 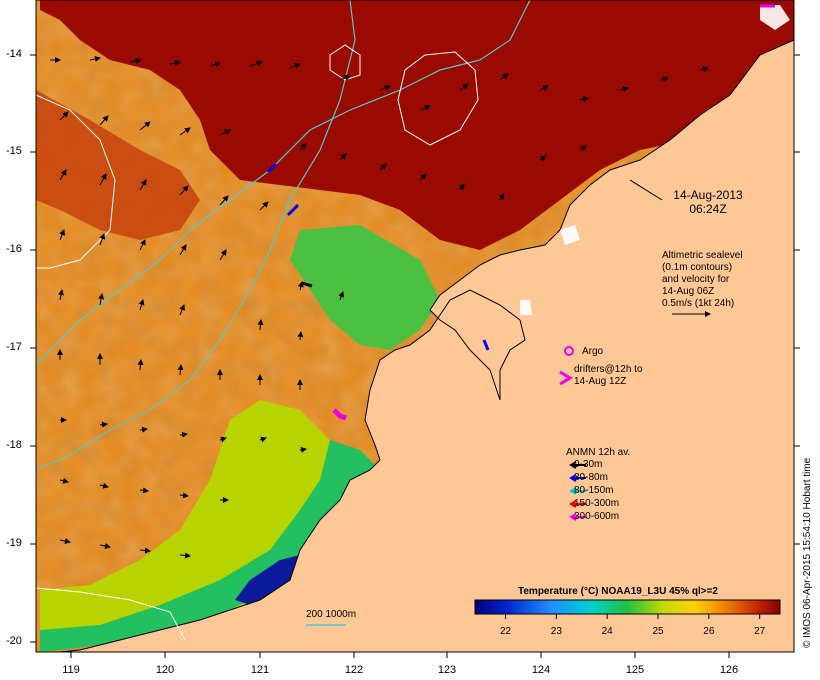 What do you see at coordinates (760, 631) in the screenshot?
I see `colorbar-tick-label: 27` at bounding box center [760, 631].